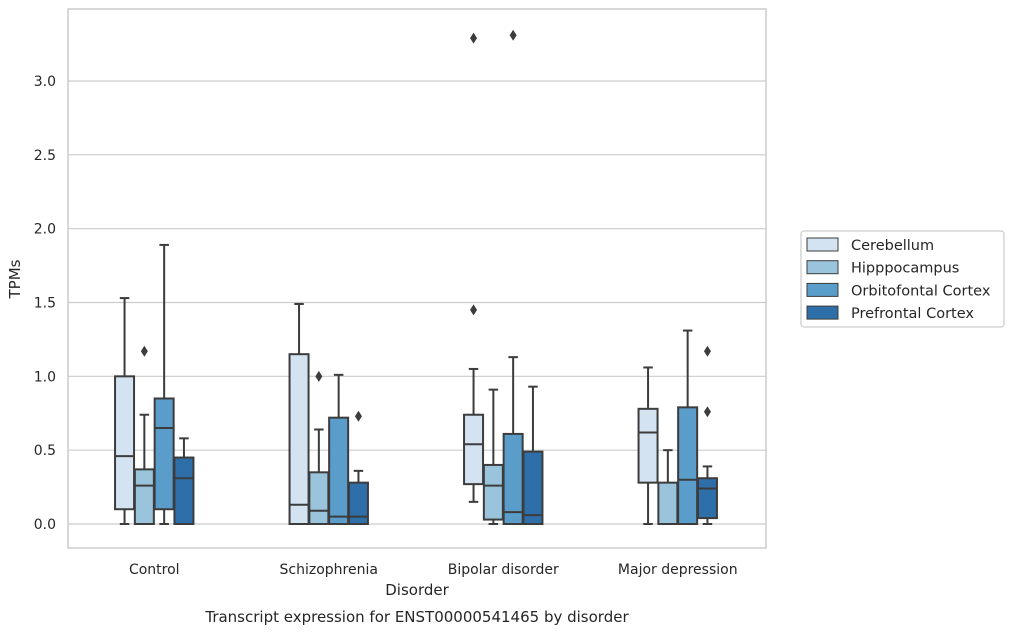 Image resolution: width=1014 pixels, height=634 pixels. What do you see at coordinates (503, 570) in the screenshot?
I see `x-tick-label: Bipolar disorder` at bounding box center [503, 570].